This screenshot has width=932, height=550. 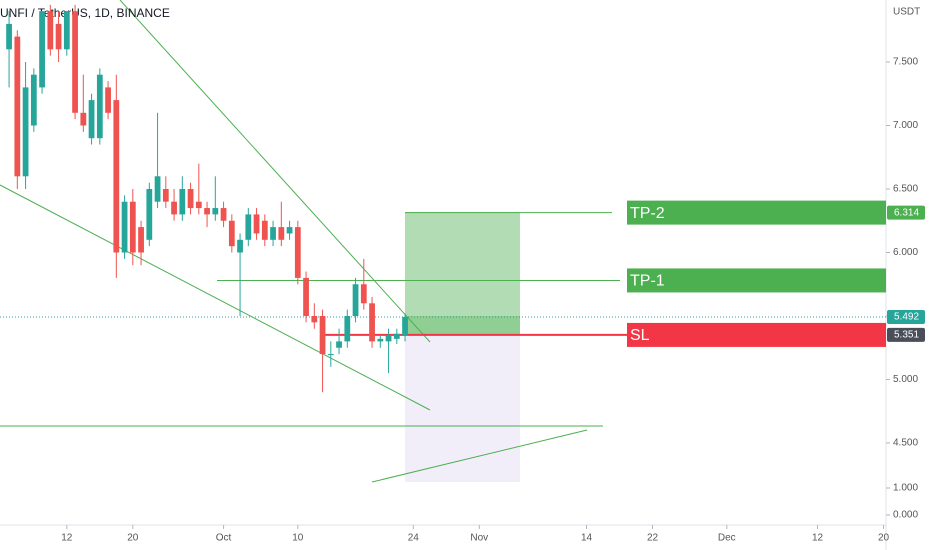 What do you see at coordinates (906, 12) in the screenshot?
I see `axis-unit: USDT` at bounding box center [906, 12].